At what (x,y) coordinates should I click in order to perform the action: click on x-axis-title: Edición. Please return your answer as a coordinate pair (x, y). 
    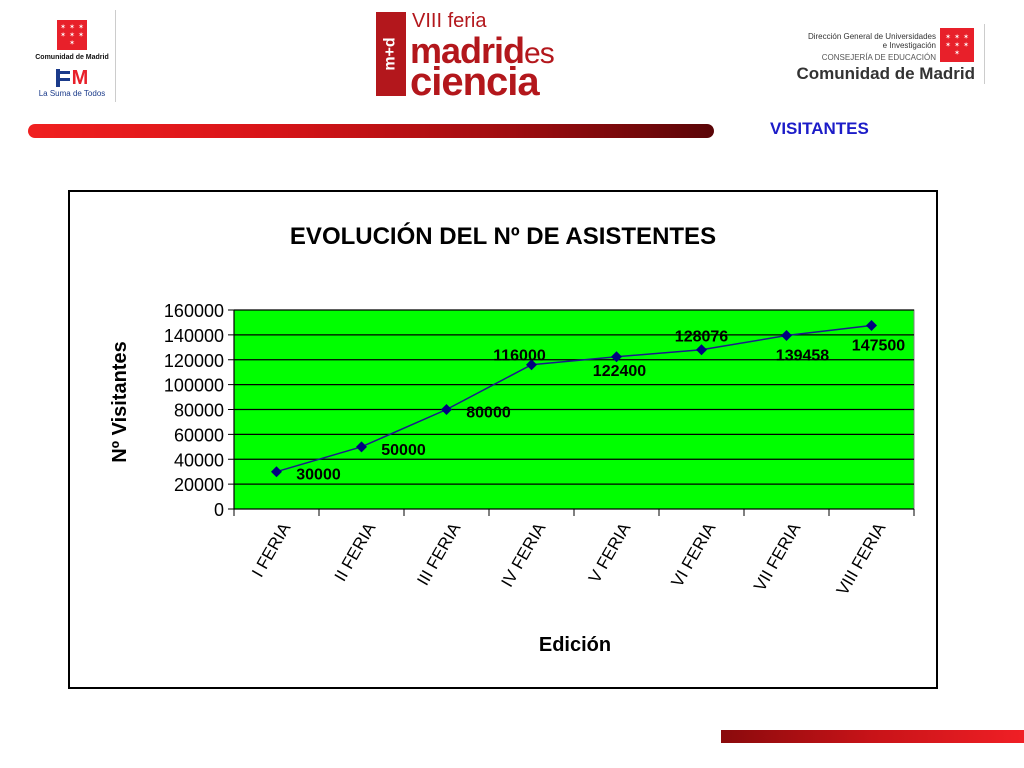
    Looking at the image, I should click on (575, 645).